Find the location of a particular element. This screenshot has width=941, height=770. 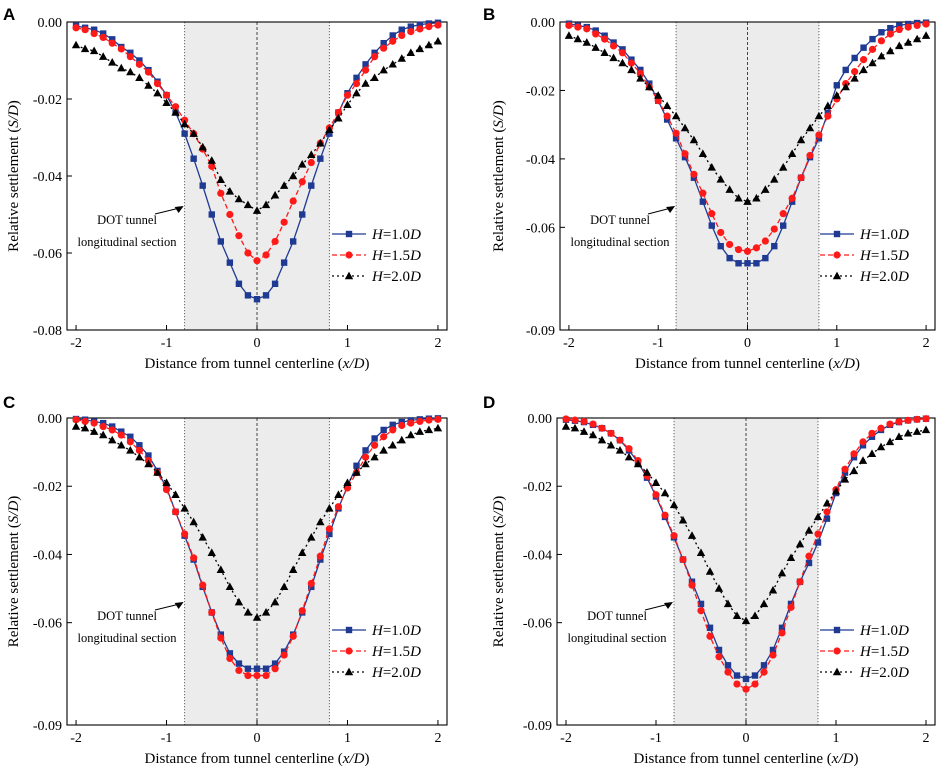

legend-item-H1.5: H=1.5D is located at coordinates (864, 256).